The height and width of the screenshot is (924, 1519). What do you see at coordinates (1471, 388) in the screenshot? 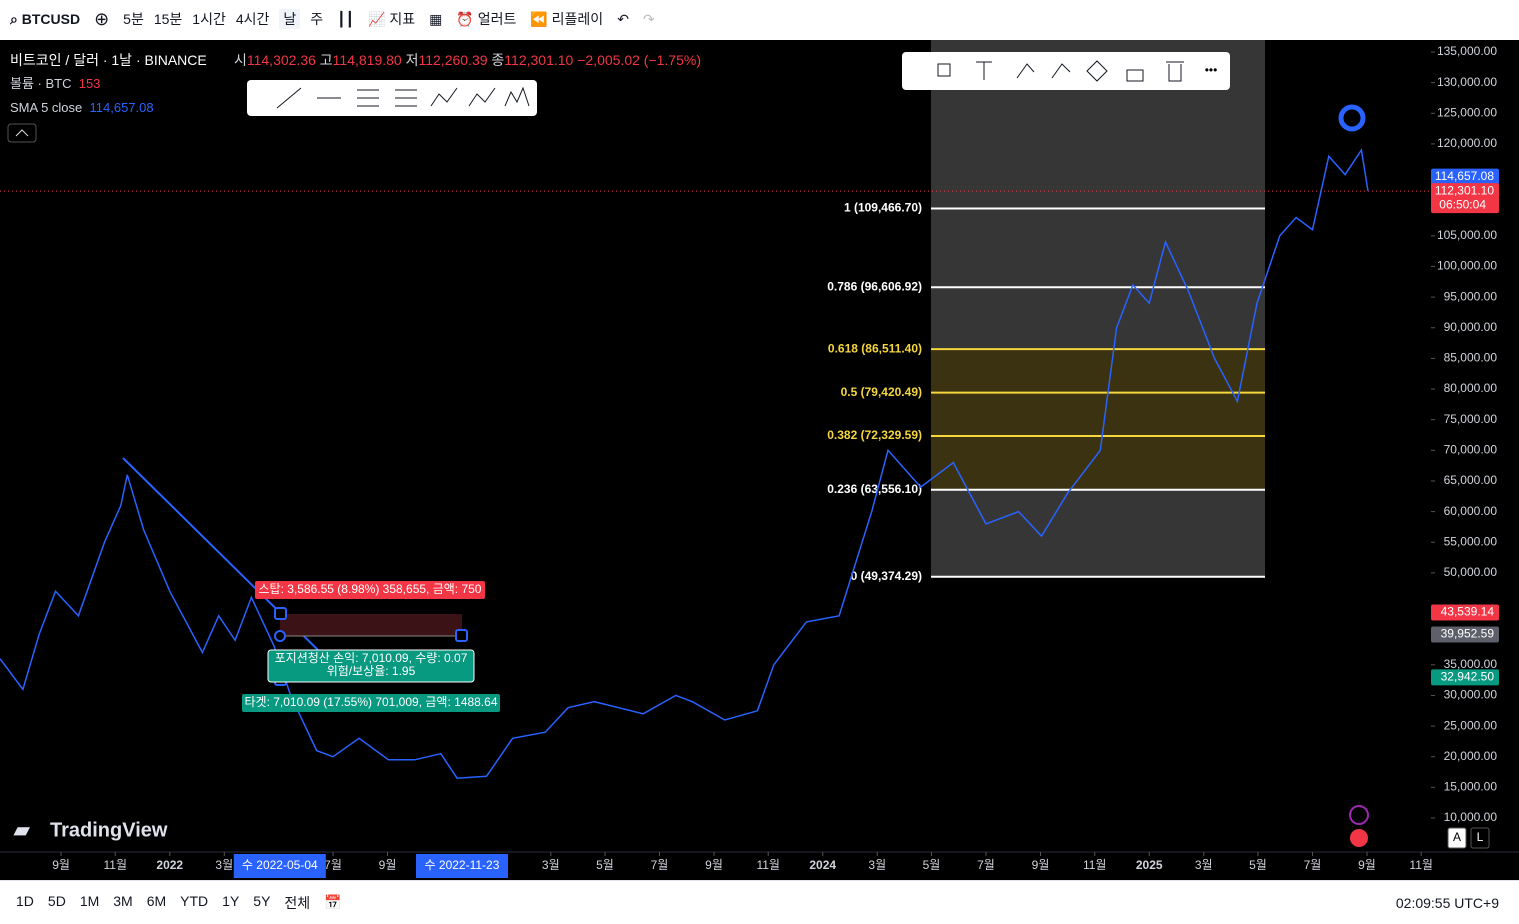
I see `y-tick-label: 80,000.00` at bounding box center [1471, 388].